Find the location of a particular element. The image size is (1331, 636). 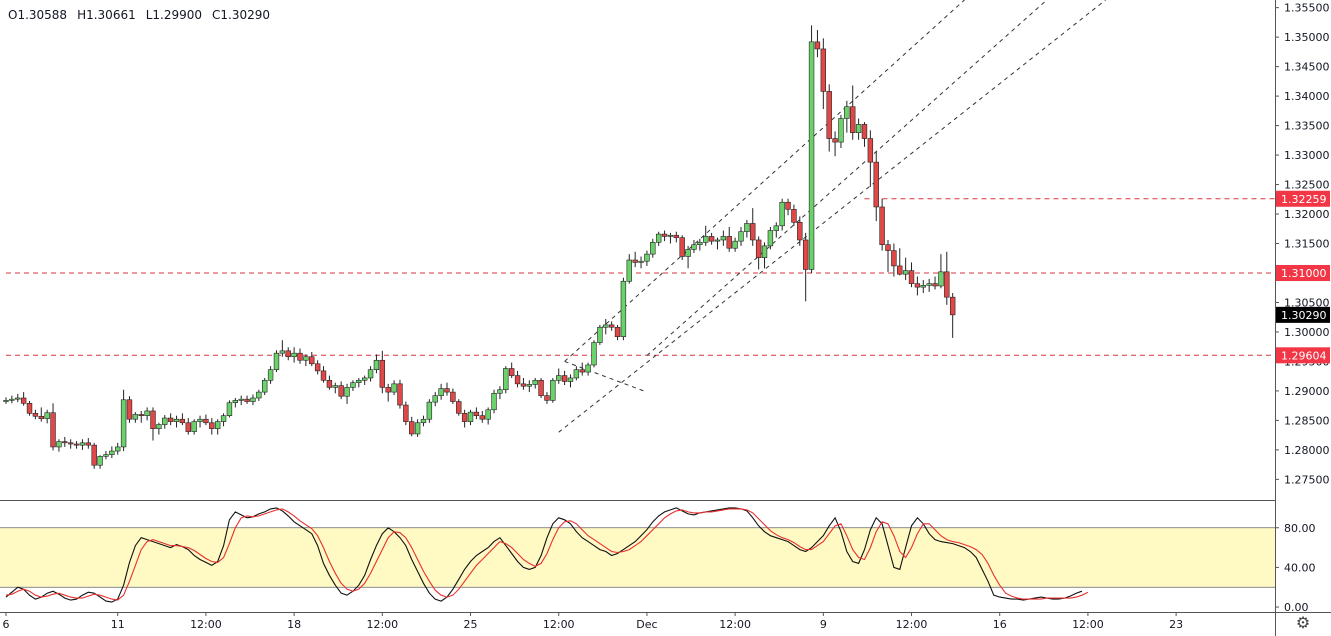

stochastic-k-line is located at coordinates (544, 555).